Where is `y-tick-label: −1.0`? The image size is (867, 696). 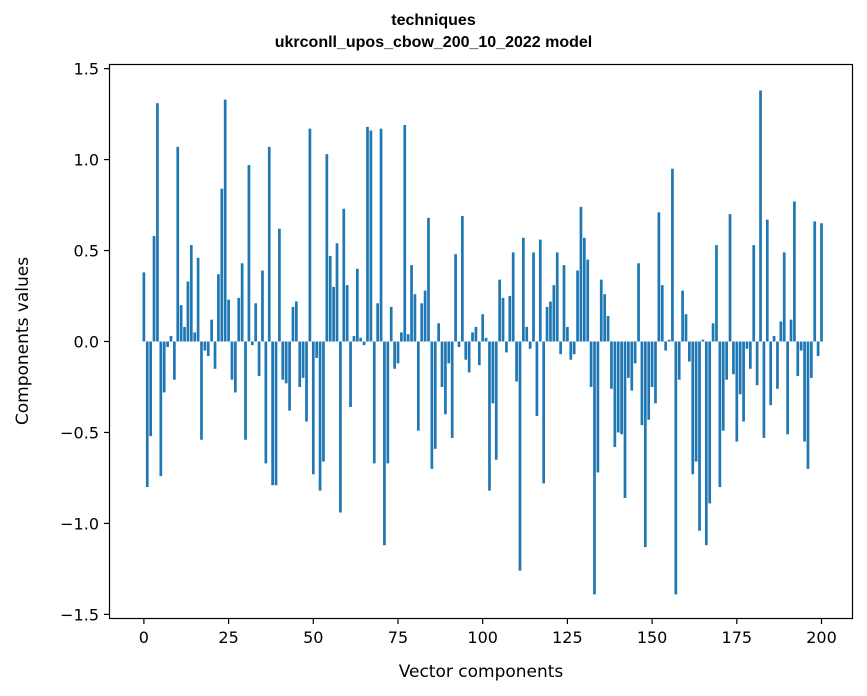 y-tick-label: −1.0 is located at coordinates (79, 523).